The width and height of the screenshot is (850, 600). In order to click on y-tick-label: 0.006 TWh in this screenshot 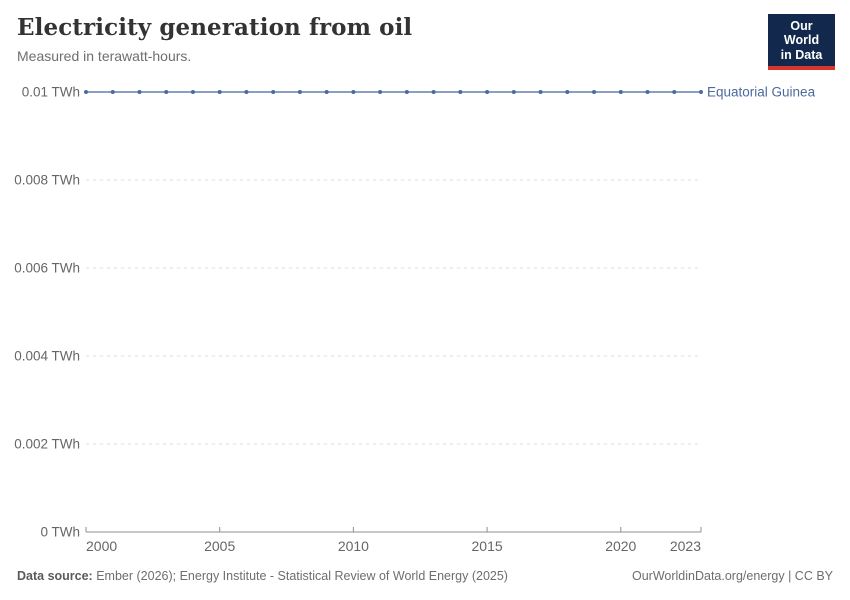, I will do `click(47, 268)`.